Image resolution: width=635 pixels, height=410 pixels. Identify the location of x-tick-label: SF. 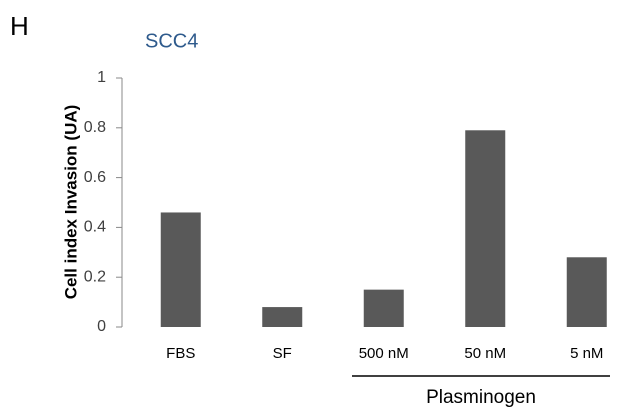
(282, 353).